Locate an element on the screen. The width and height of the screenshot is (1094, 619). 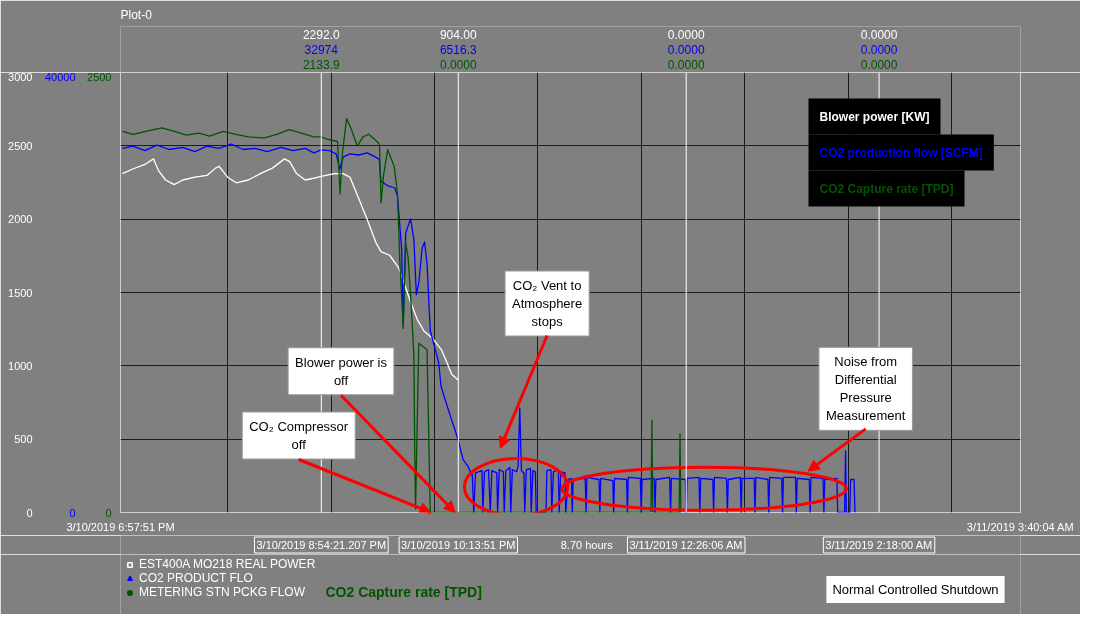
annotation: Noise from Differential Pressure Measurement is located at coordinates (865, 389).